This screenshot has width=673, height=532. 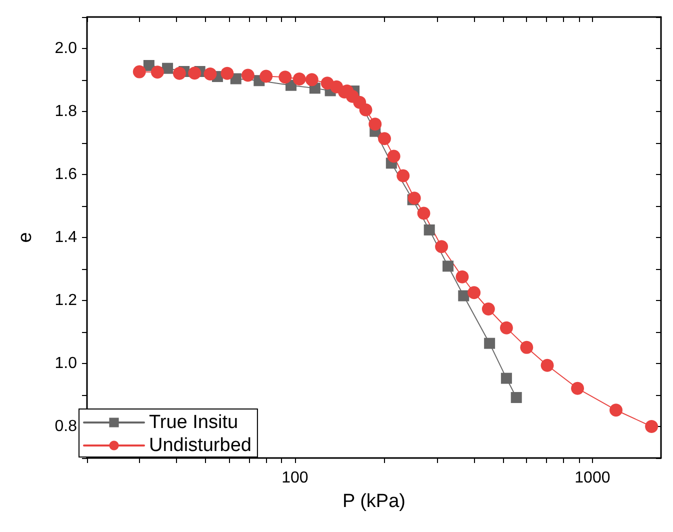 I want to click on y-tick-label: 1.4, so click(x=66, y=237).